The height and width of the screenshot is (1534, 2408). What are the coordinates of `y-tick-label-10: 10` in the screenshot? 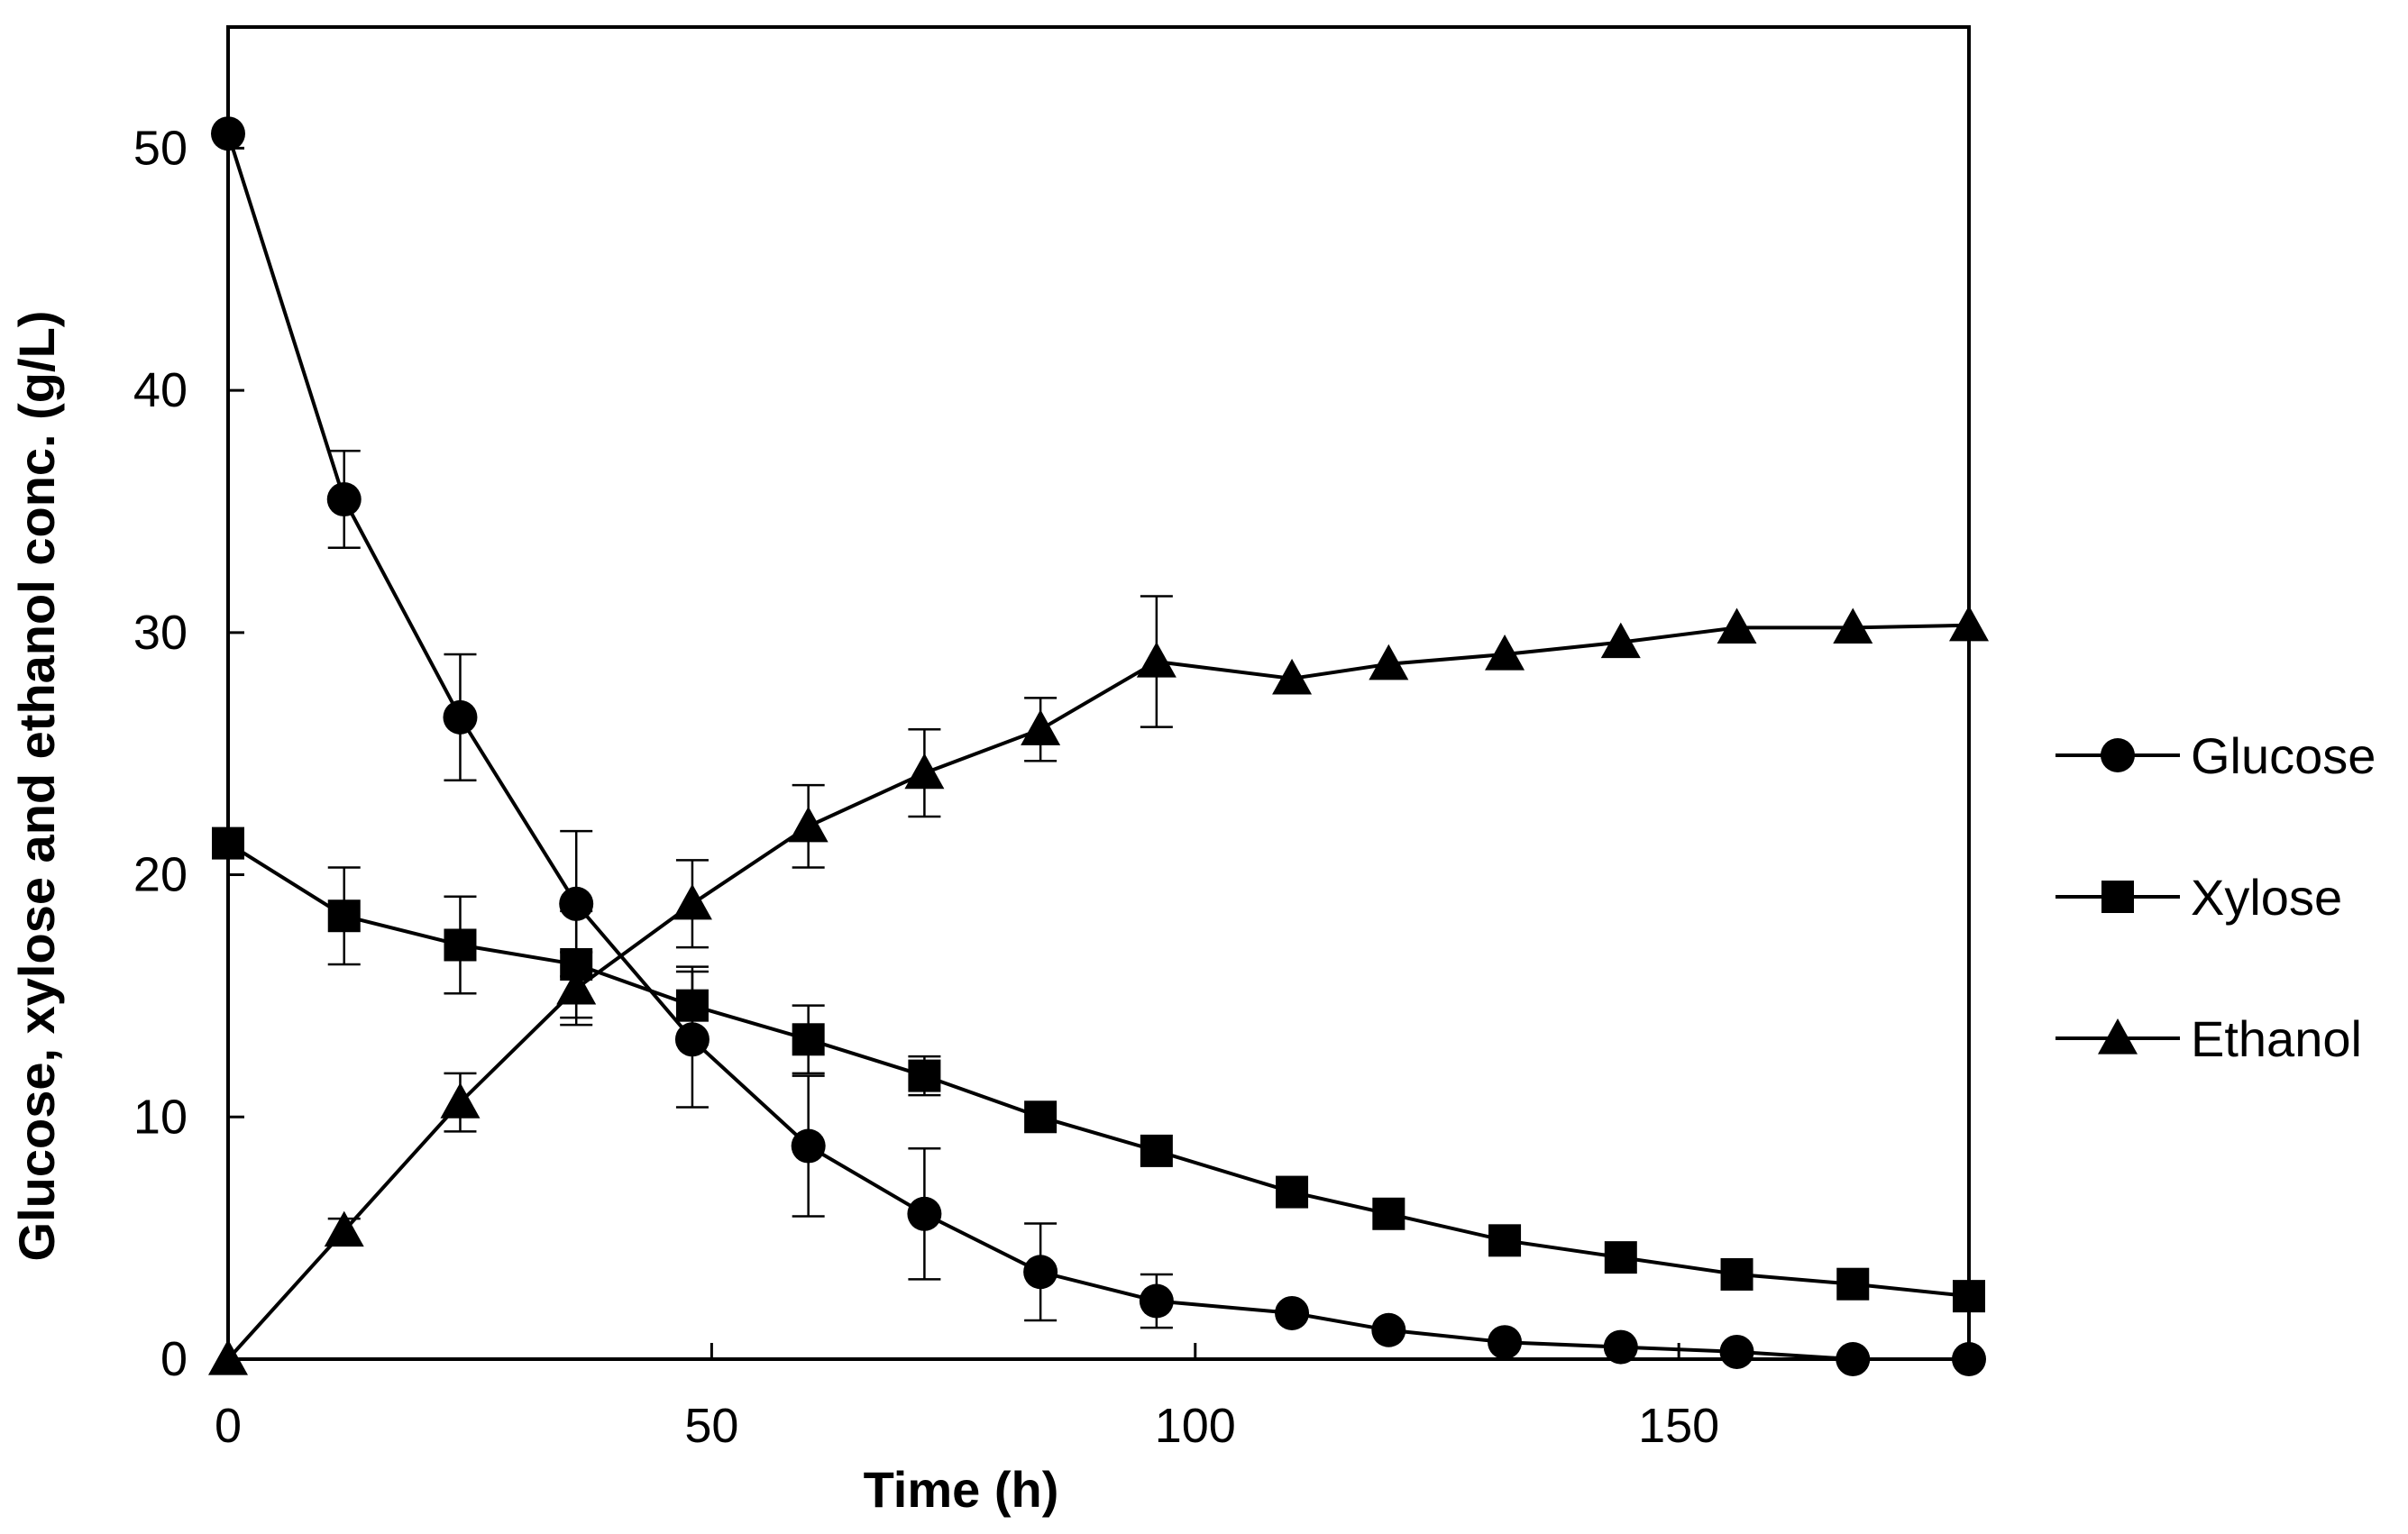 It's located at (160, 1117).